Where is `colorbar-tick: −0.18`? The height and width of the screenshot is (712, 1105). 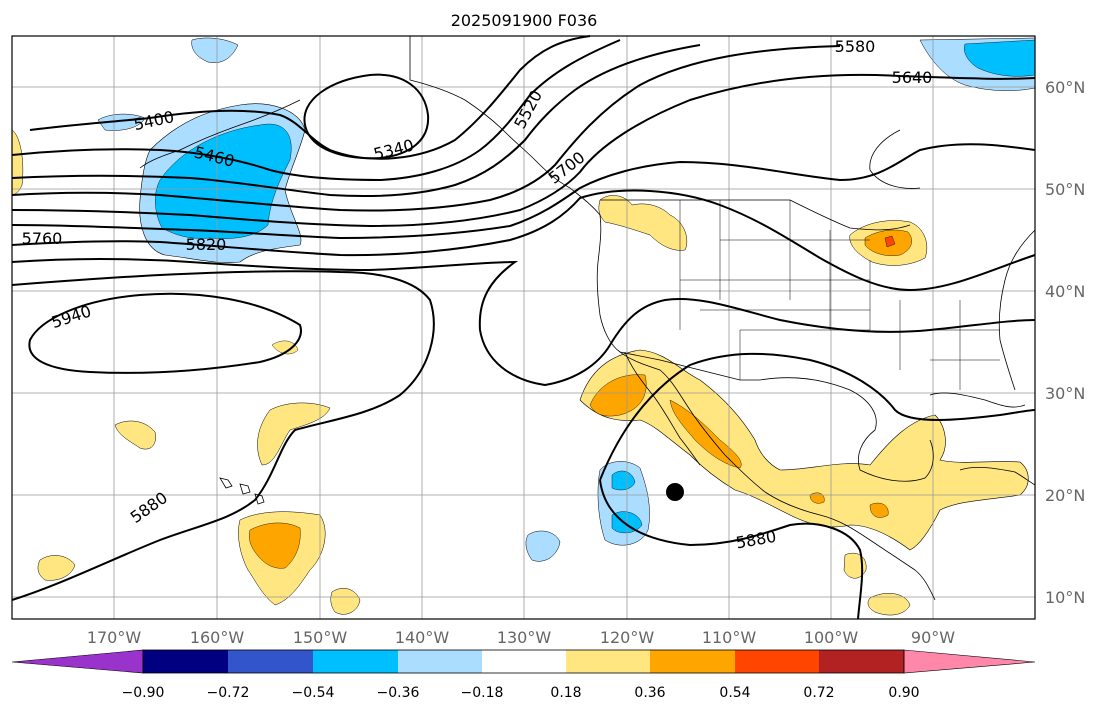
colorbar-tick: −0.18 is located at coordinates (482, 693).